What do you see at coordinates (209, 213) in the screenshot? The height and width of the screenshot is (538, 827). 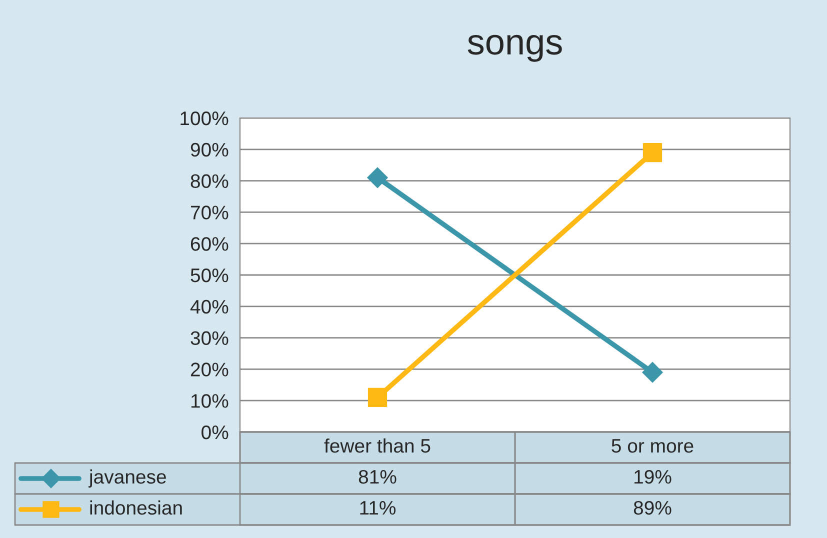 I see `y-tick-label: 70%` at bounding box center [209, 213].